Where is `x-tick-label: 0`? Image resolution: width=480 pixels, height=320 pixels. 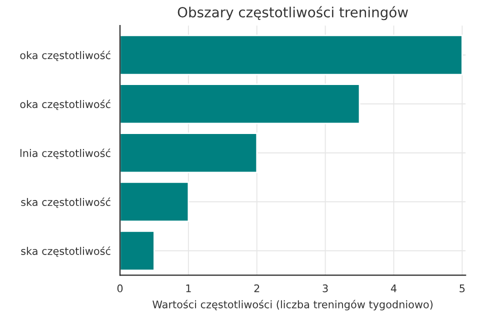 x-tick-label: 0 is located at coordinates (120, 288).